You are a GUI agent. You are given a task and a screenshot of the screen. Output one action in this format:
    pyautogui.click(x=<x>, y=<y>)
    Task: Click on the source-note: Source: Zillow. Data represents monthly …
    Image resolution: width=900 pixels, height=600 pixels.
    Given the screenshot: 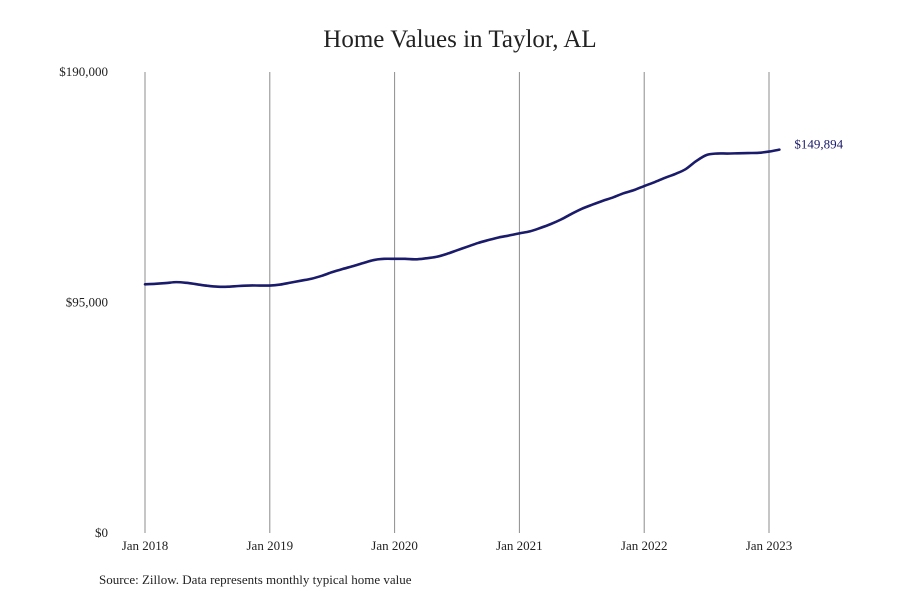 What is the action you would take?
    pyautogui.click(x=255, y=579)
    